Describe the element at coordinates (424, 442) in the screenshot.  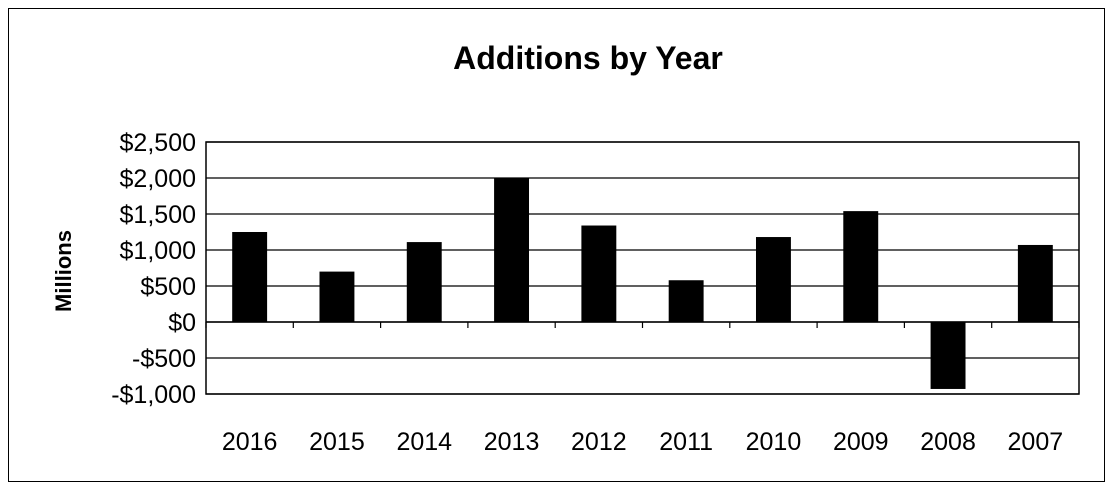
I see `x-tick-label: 2014` at that location.